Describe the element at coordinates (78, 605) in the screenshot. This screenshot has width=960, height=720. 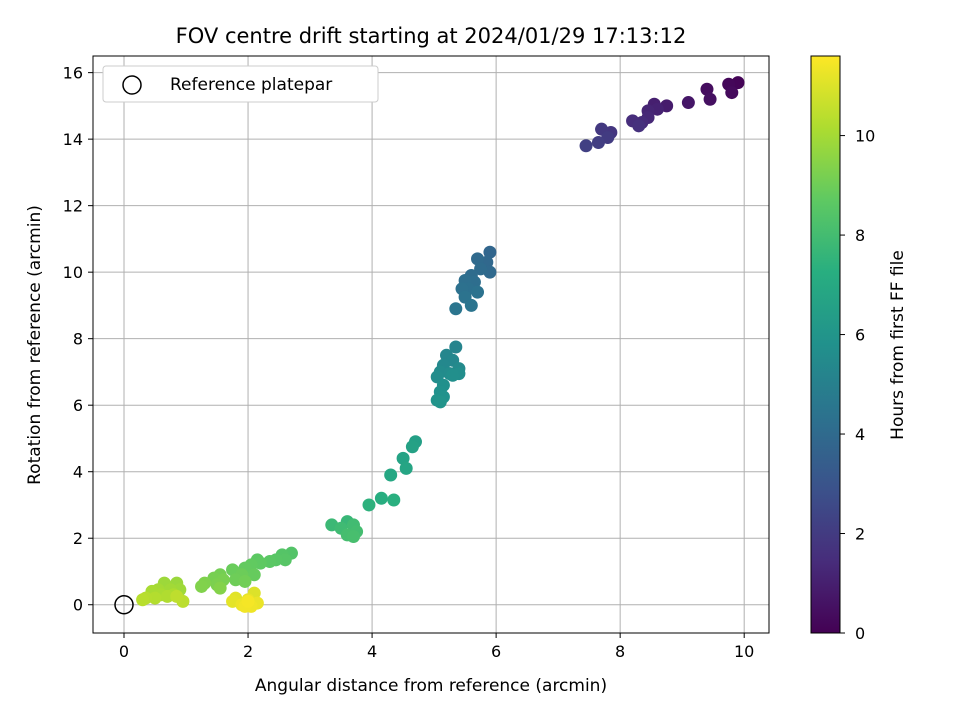
I see `y-tick-label: 0` at that location.